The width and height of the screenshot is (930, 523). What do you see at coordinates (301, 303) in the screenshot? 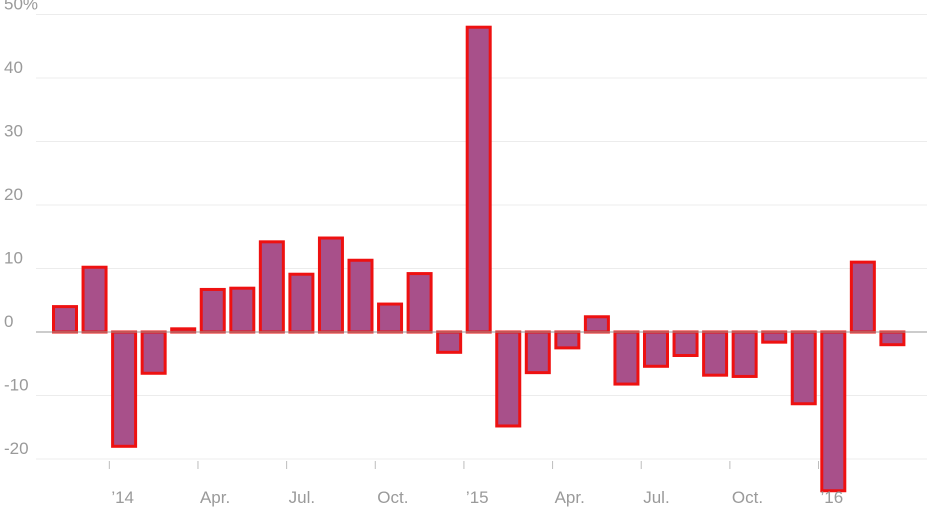
I see `bar-jul-2014` at bounding box center [301, 303].